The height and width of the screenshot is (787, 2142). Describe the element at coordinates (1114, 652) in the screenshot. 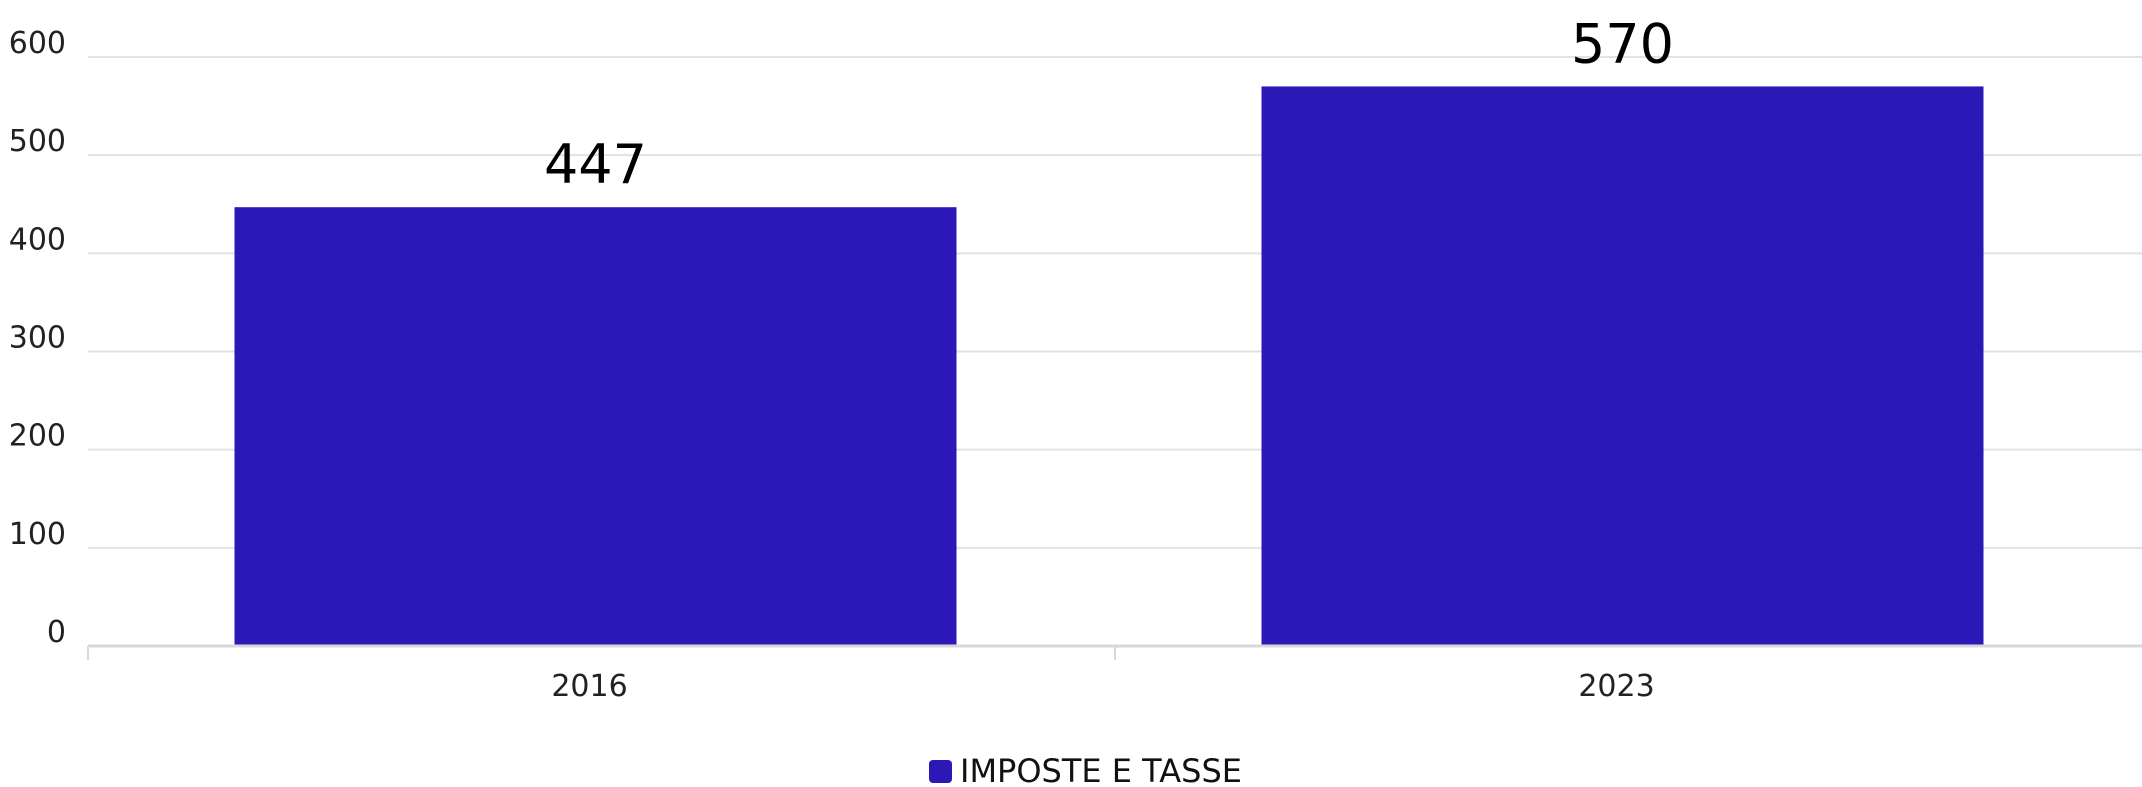

I see `x-axis` at that location.